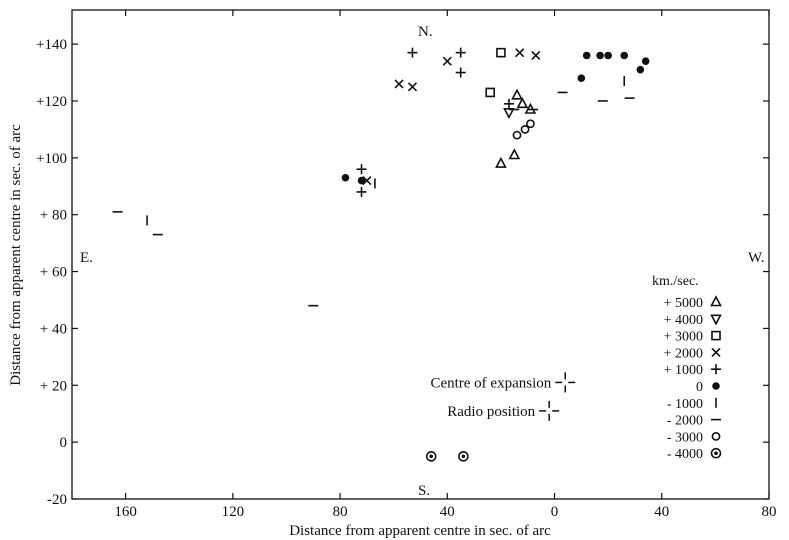 This screenshot has width=789, height=540. I want to click on east-label: E., so click(86, 258).